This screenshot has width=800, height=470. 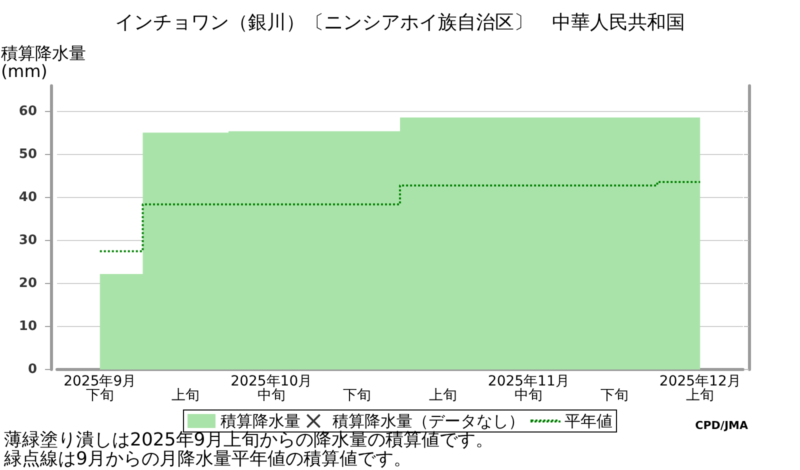 I want to click on x-tick-label: 2025年10月中旬, so click(x=271, y=389).